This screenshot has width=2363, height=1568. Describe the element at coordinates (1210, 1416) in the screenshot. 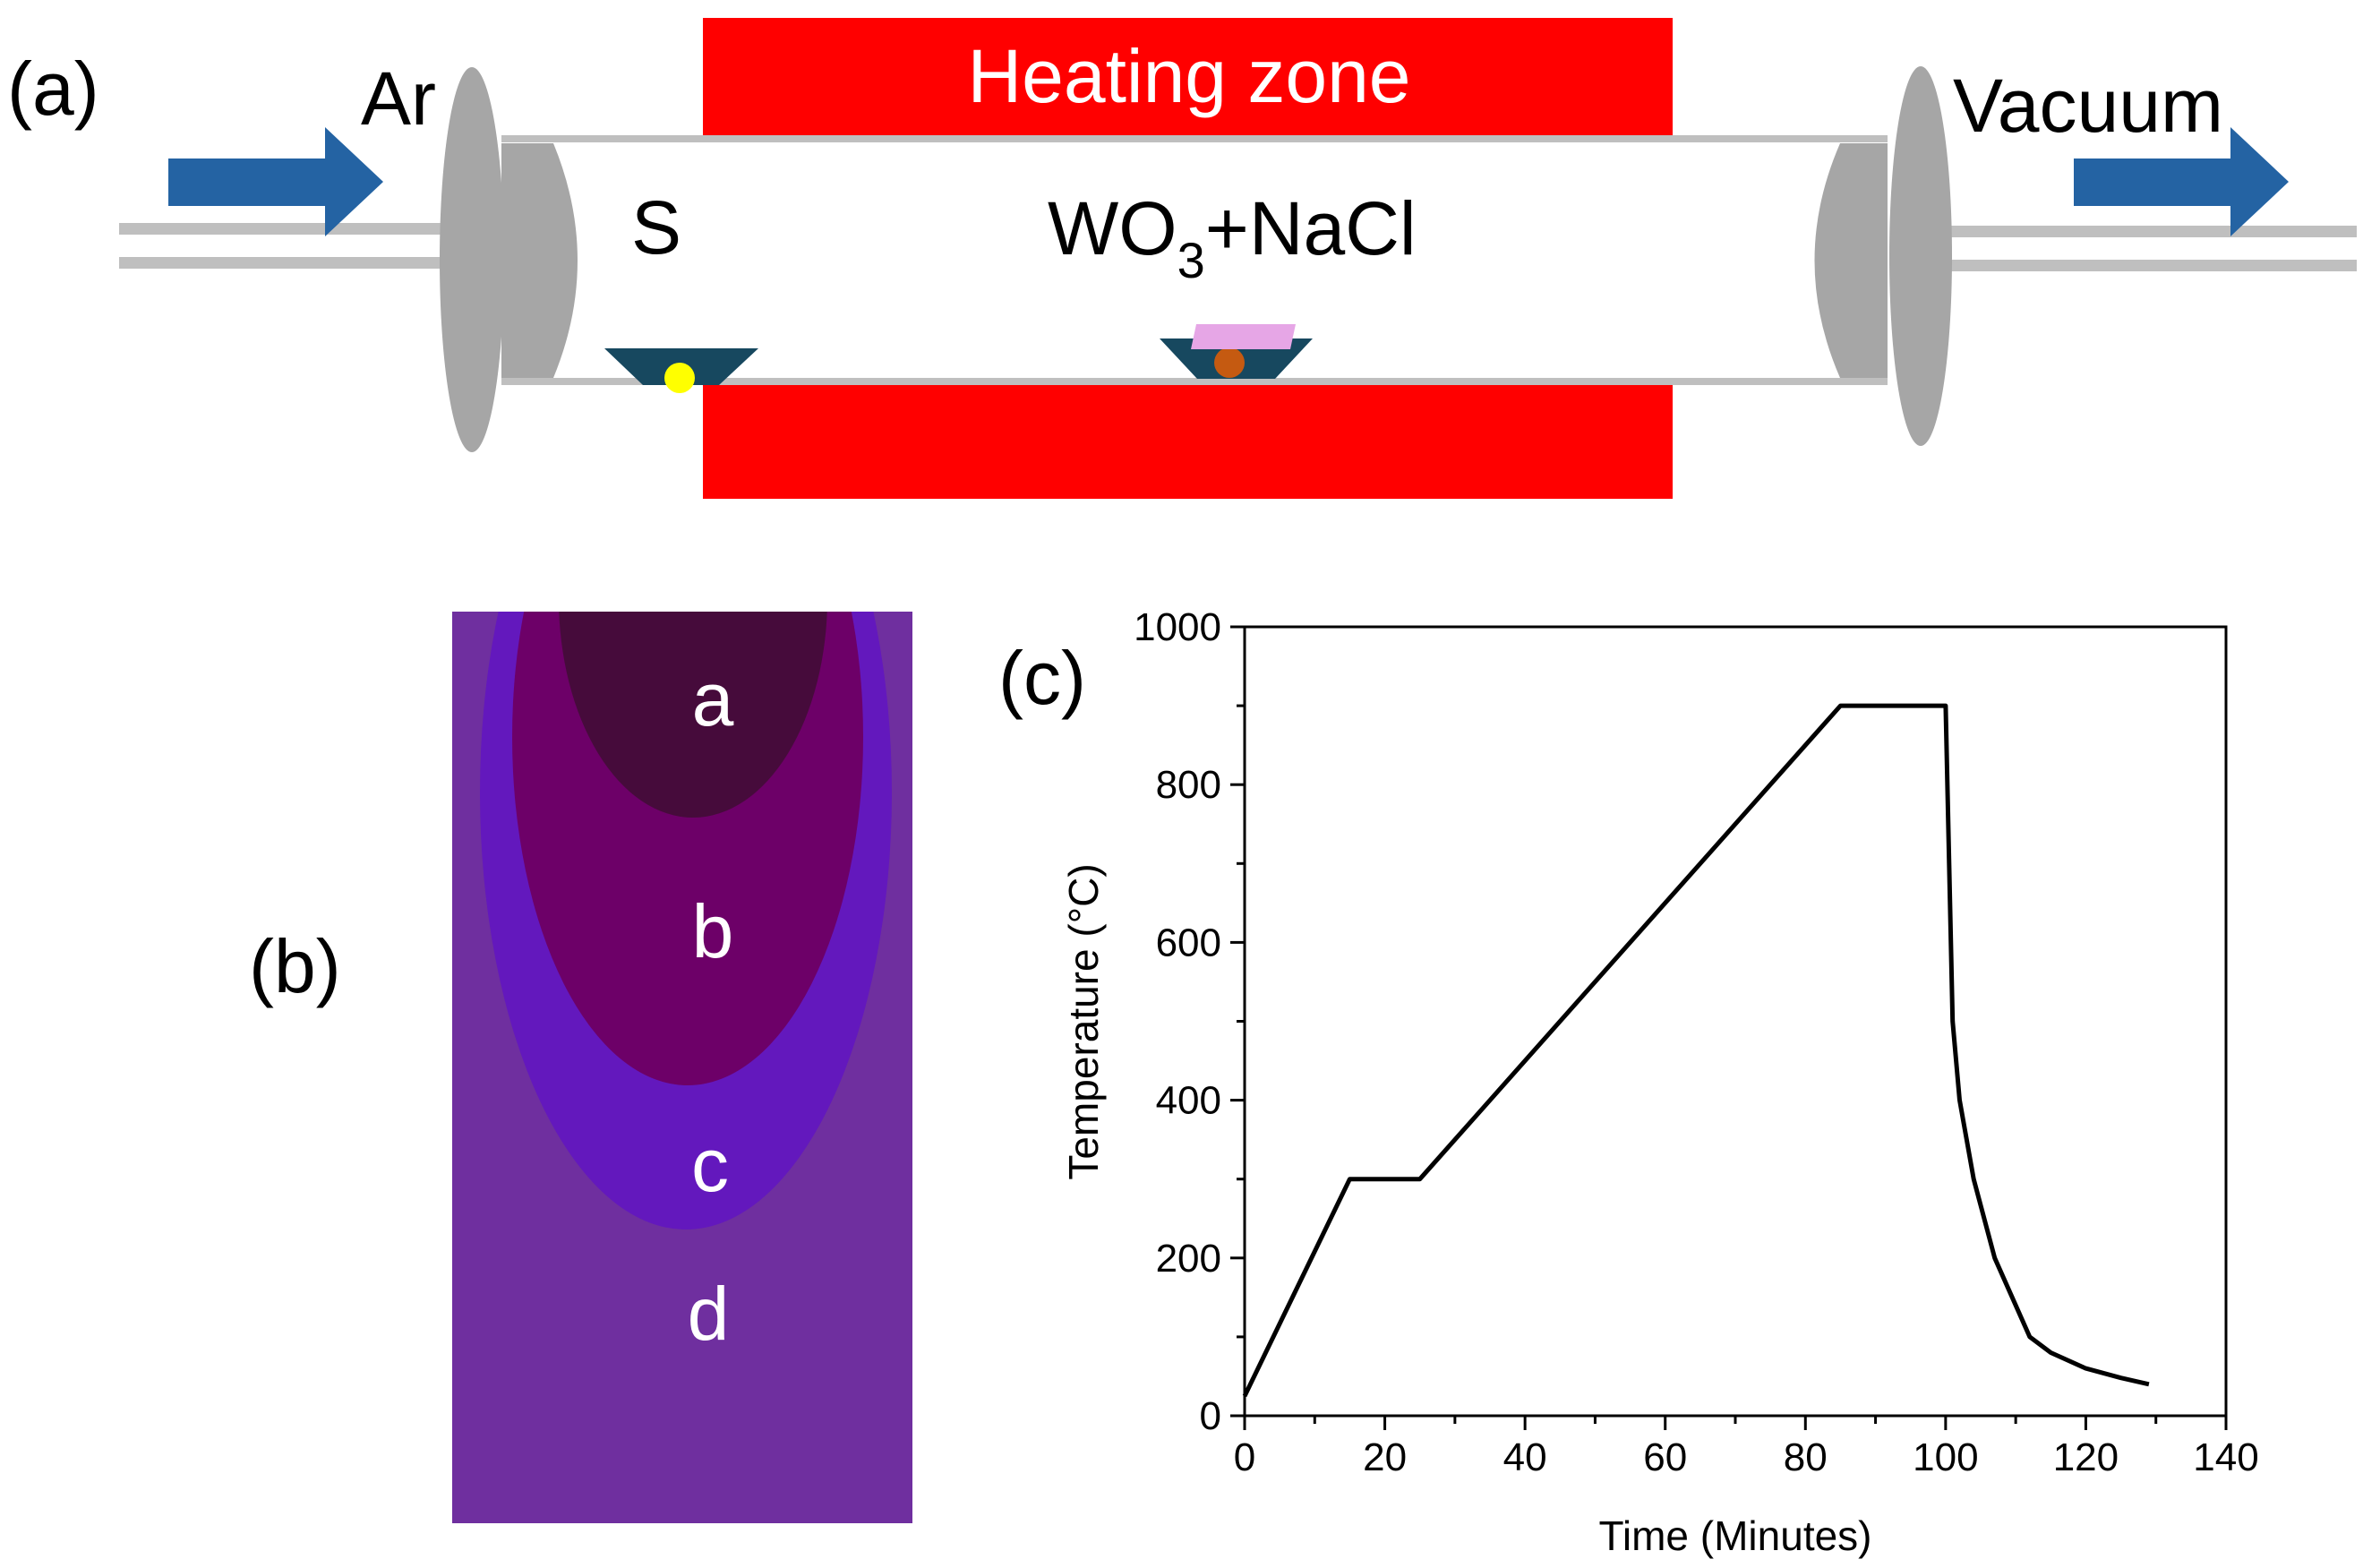

I see `y-tick-label: 0` at that location.